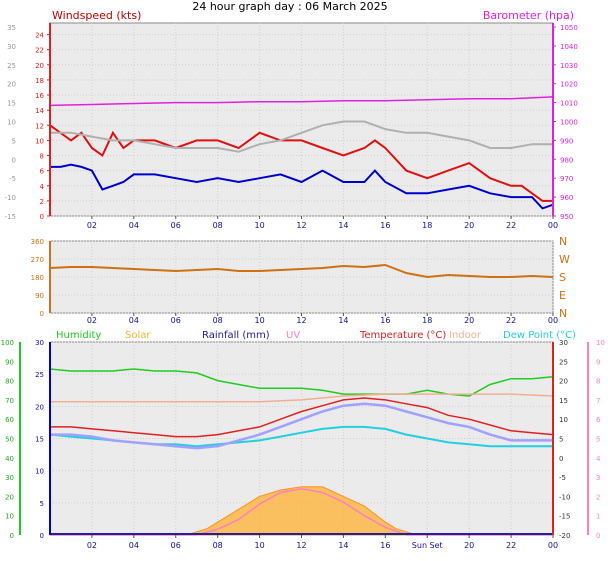 The height and width of the screenshot is (561, 608). Describe the element at coordinates (37, 260) in the screenshot. I see `direction-ytick-label: 270` at that location.